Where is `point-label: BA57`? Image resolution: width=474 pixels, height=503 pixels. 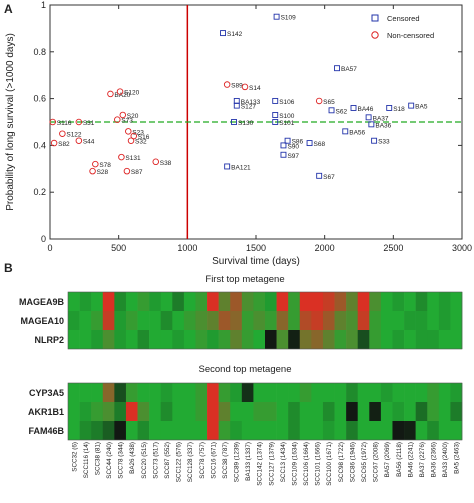 point-label: BA57 is located at coordinates (349, 69).